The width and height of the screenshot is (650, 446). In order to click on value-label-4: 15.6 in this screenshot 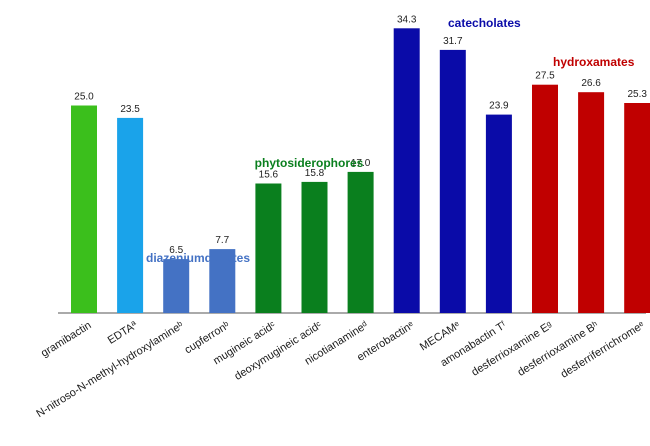, I will do `click(269, 175)`.